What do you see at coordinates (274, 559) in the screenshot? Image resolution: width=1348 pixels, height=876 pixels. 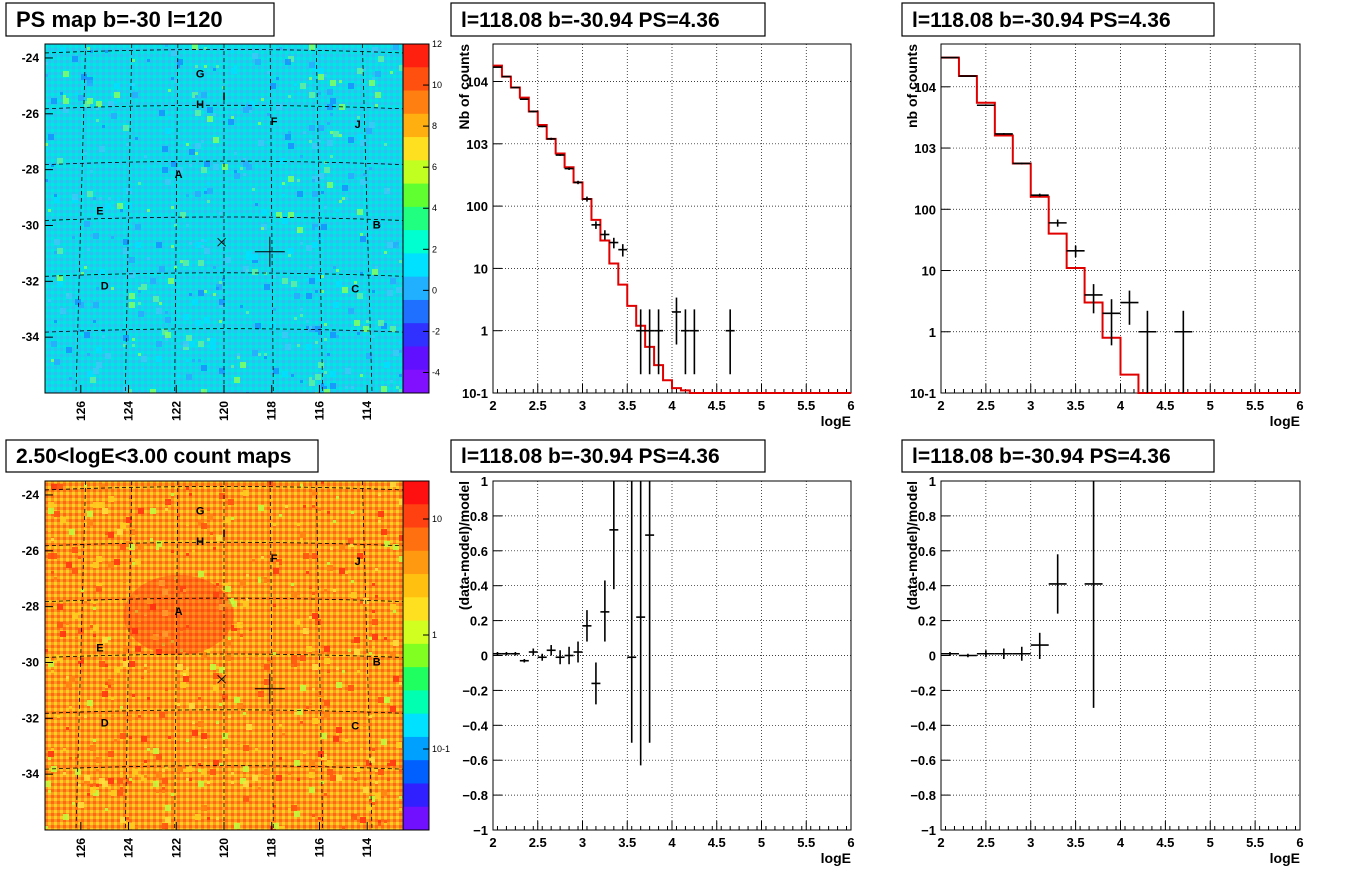 I see `source-label-f: F` at bounding box center [274, 559].